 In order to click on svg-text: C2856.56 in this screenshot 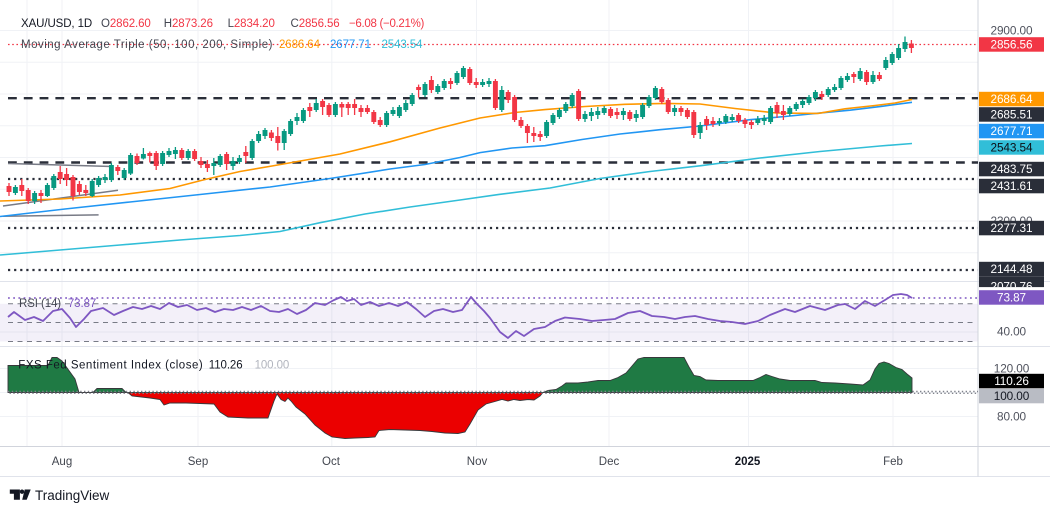, I will do `click(315, 24)`.